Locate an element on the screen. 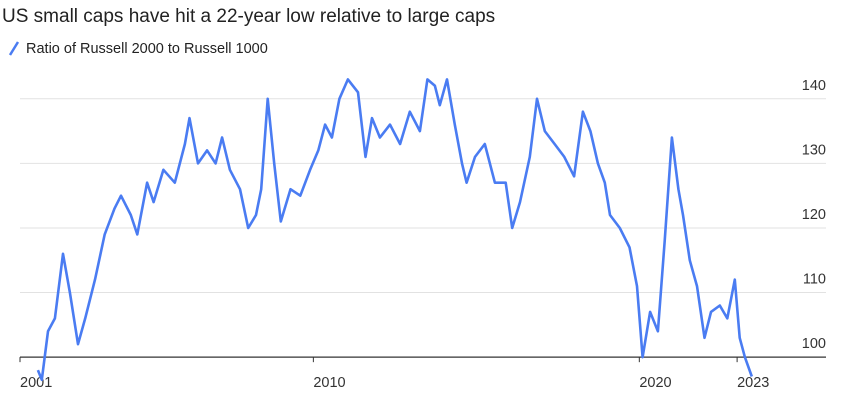  x-tick-label: 2023 is located at coordinates (753, 383).